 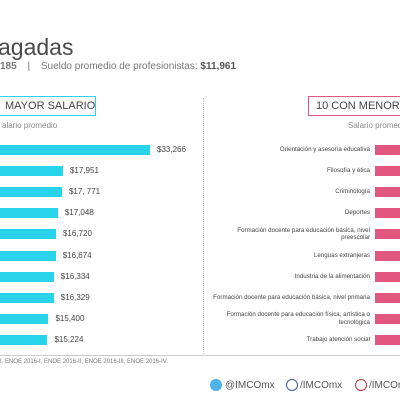 I want to click on category-label: Industria de la alimentación, so click(x=332, y=276).